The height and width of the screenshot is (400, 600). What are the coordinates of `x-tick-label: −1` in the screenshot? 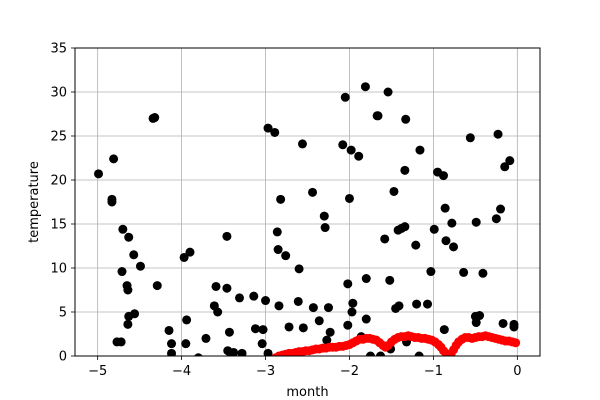 It's located at (433, 371).